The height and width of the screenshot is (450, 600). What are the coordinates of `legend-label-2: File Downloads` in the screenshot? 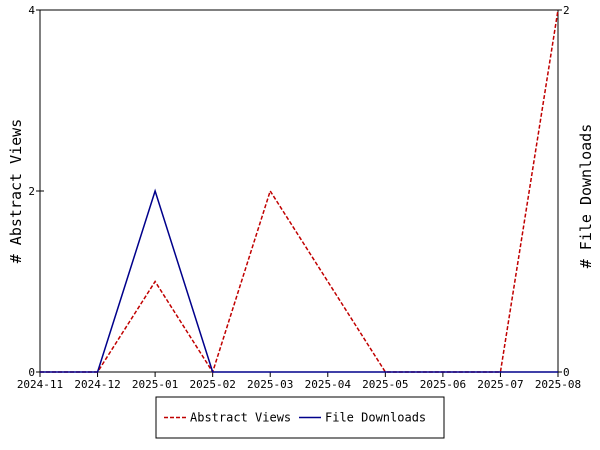 It's located at (375, 418).